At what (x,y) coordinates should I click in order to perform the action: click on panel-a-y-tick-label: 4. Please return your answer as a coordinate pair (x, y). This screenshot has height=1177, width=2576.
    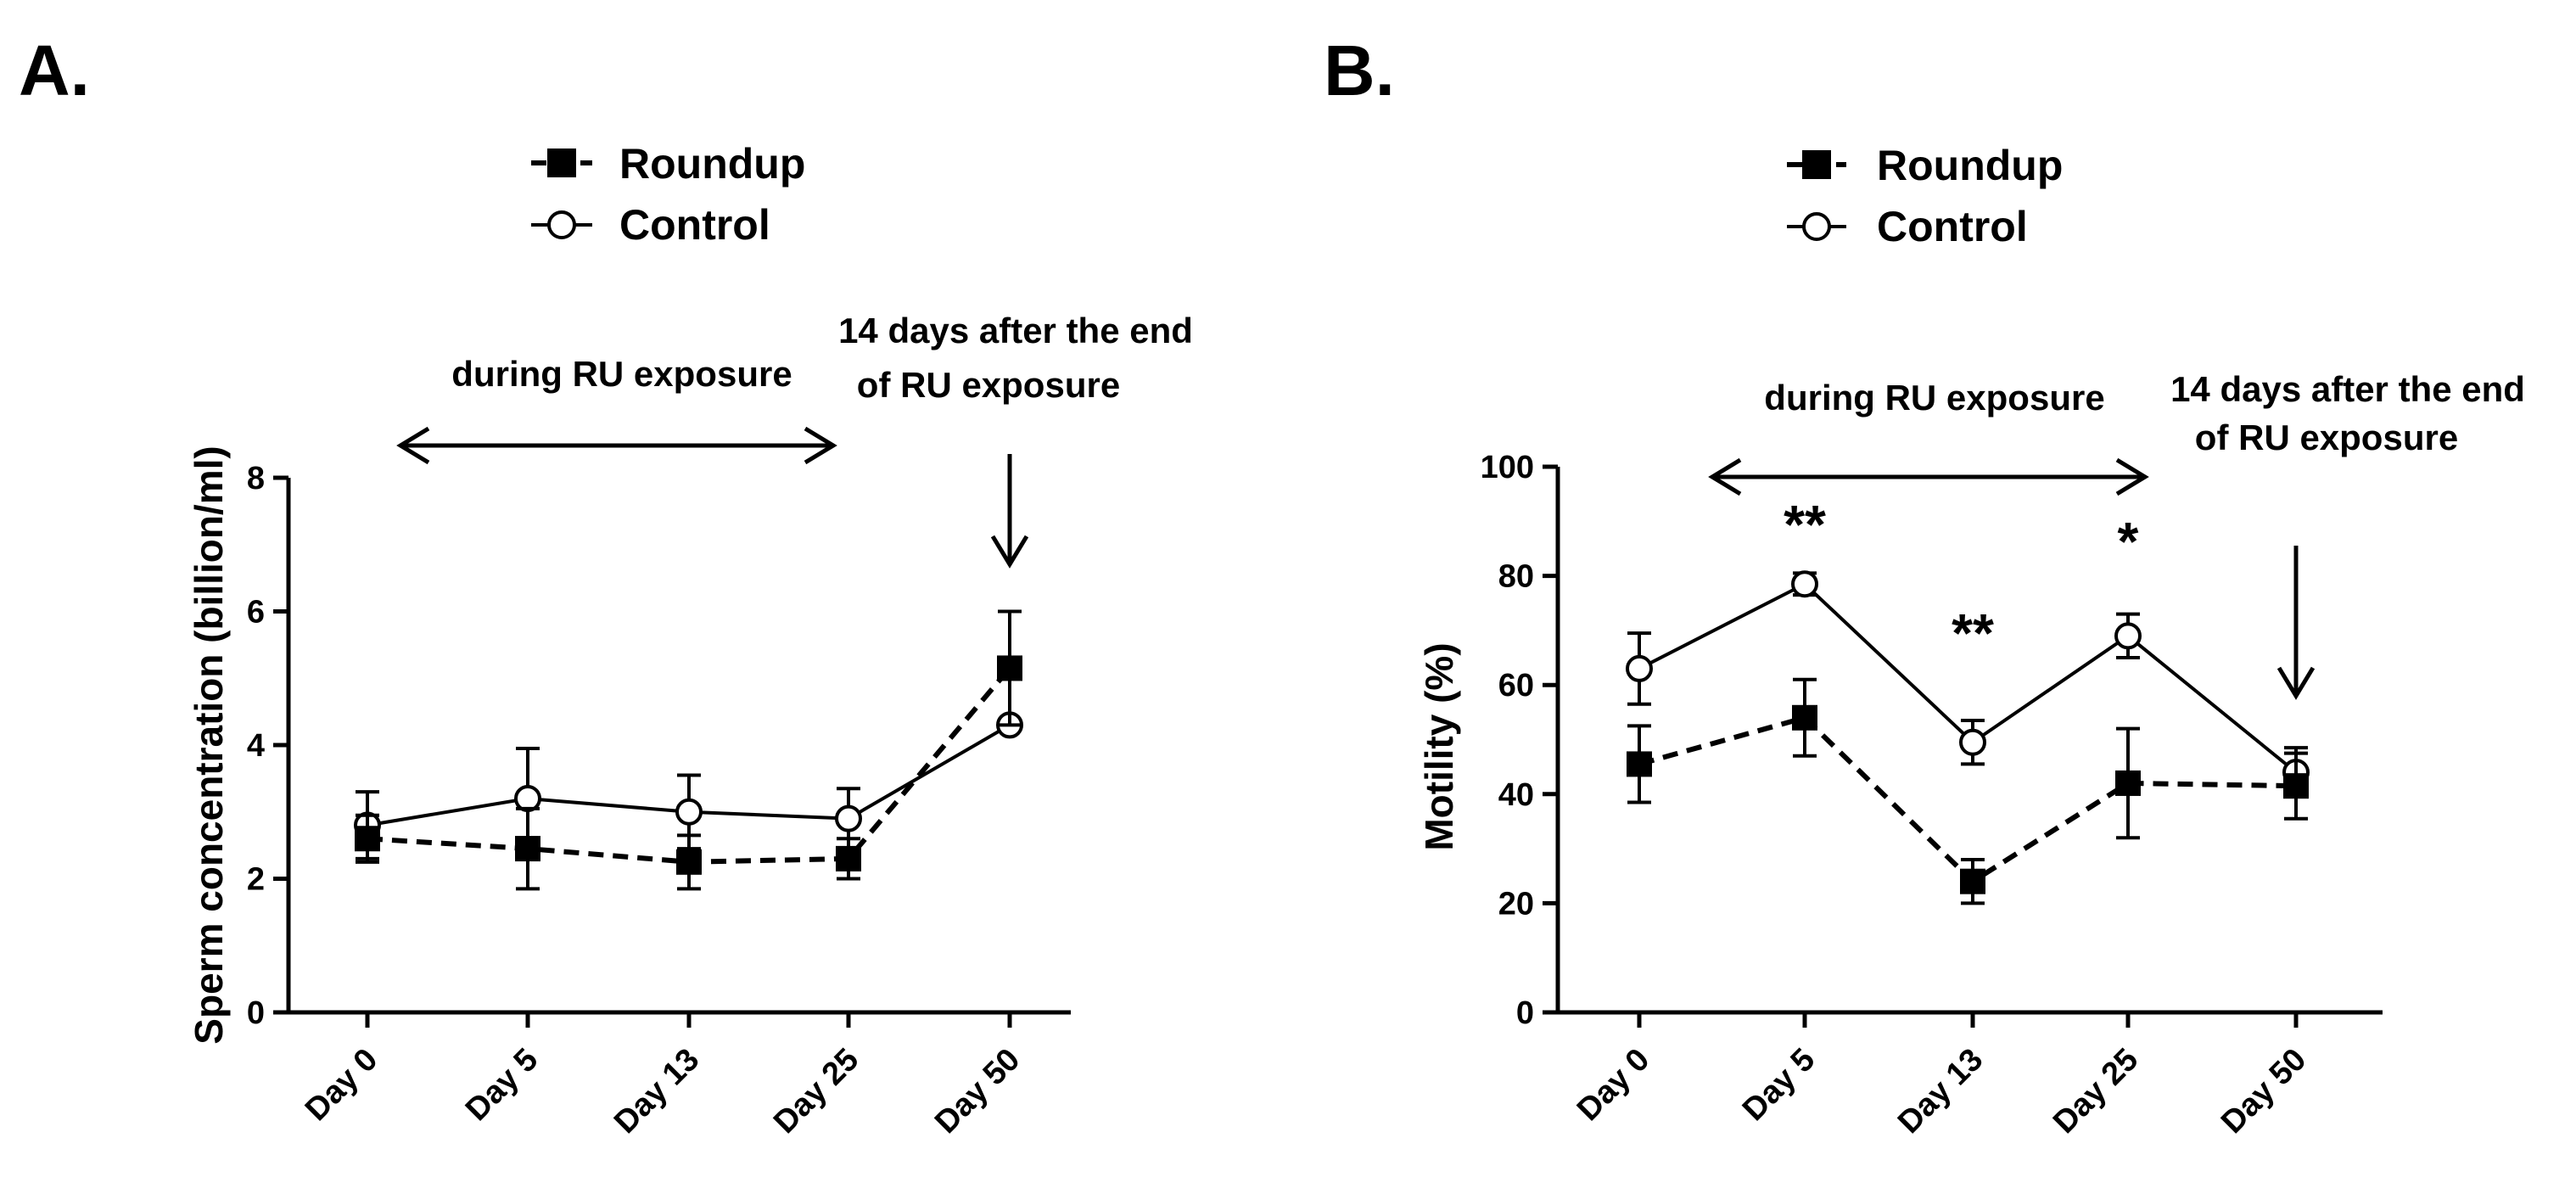
    Looking at the image, I should click on (256, 746).